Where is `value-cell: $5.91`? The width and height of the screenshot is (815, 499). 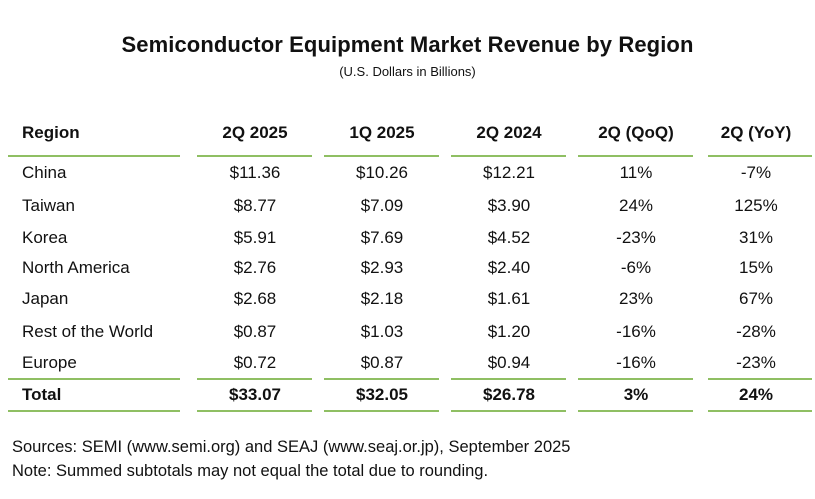
value-cell: $5.91 is located at coordinates (255, 237).